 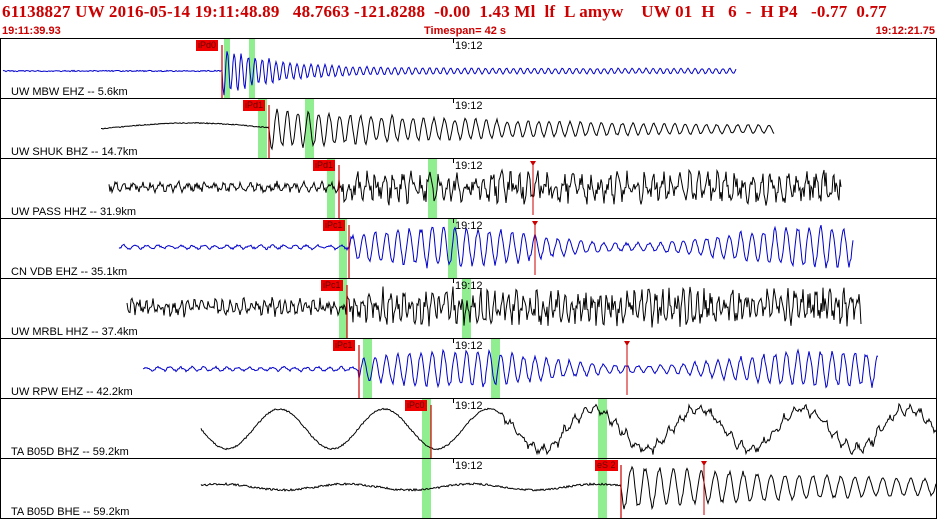 What do you see at coordinates (70, 452) in the screenshot?
I see `station-label: TA B05D BHZ -- 59.2km` at bounding box center [70, 452].